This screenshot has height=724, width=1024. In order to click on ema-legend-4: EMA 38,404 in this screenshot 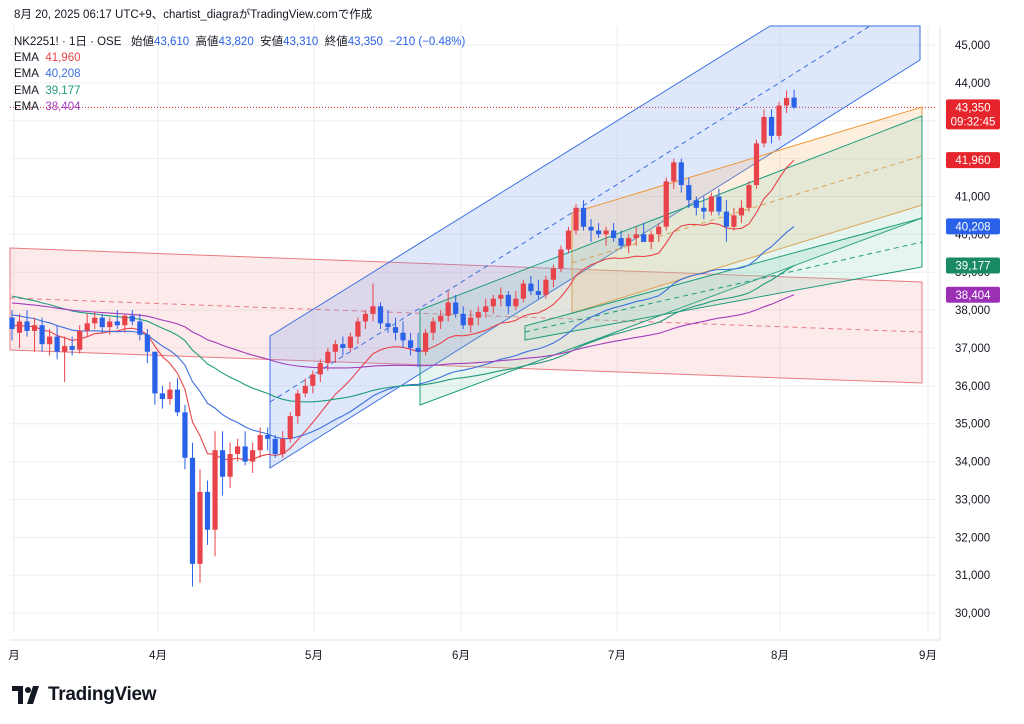, I will do `click(47, 106)`.